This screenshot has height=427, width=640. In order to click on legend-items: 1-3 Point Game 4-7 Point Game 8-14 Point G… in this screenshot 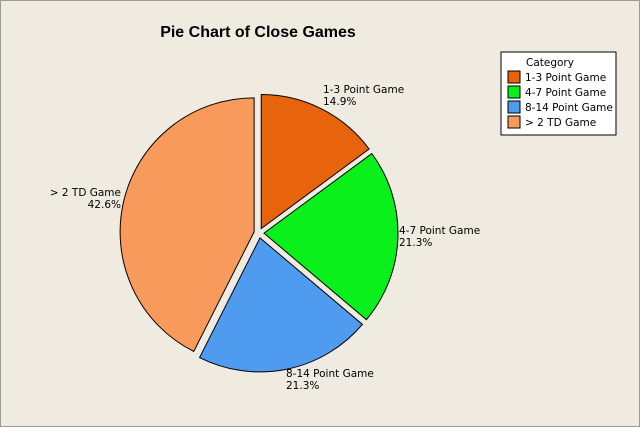, I will do `click(560, 99)`.